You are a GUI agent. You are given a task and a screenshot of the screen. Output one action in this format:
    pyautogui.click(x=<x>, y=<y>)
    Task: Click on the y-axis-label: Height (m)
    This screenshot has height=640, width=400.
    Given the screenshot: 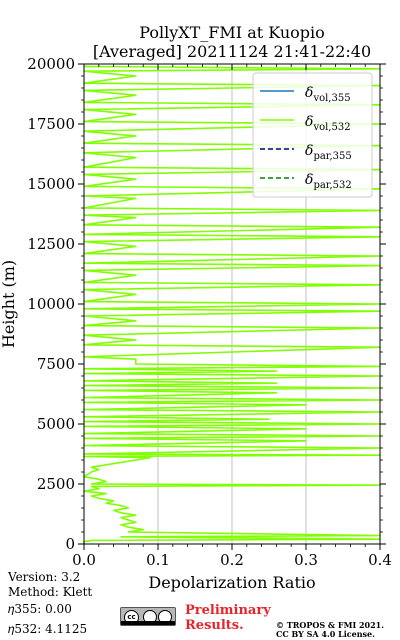 What is the action you would take?
    pyautogui.click(x=9, y=304)
    